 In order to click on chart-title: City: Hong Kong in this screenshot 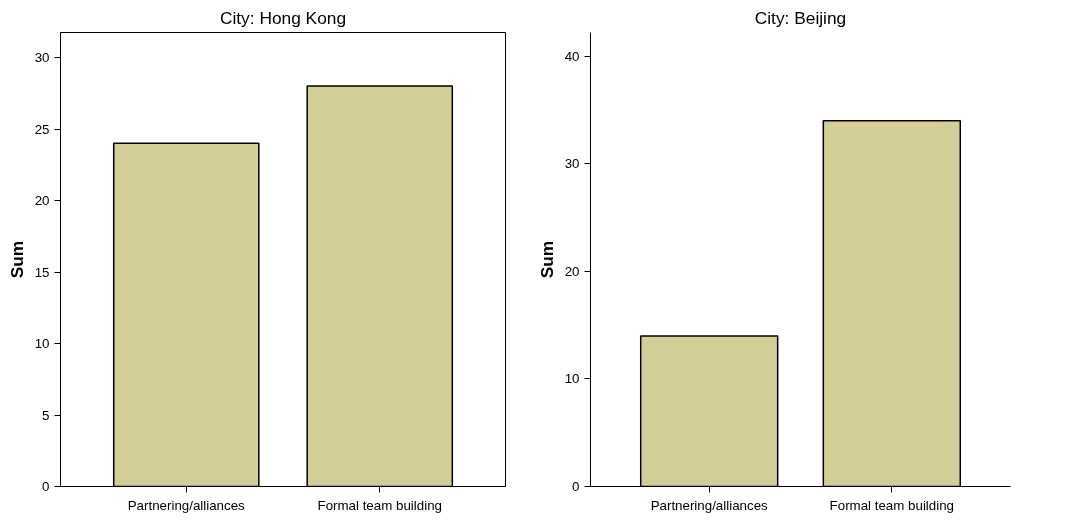, I will do `click(283, 17)`.